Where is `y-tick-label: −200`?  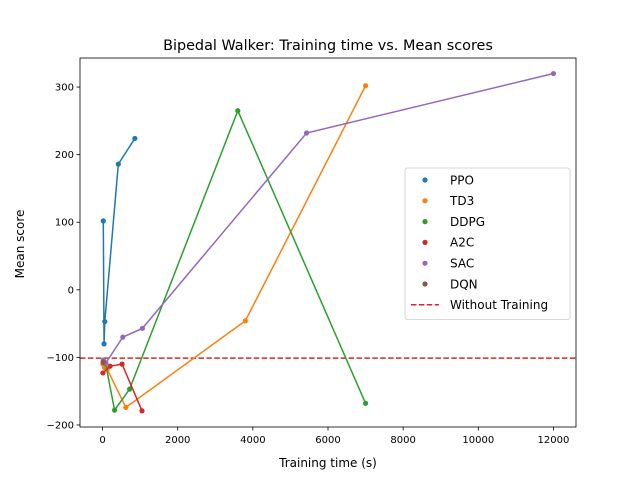
y-tick-label: −200 is located at coordinates (60, 425).